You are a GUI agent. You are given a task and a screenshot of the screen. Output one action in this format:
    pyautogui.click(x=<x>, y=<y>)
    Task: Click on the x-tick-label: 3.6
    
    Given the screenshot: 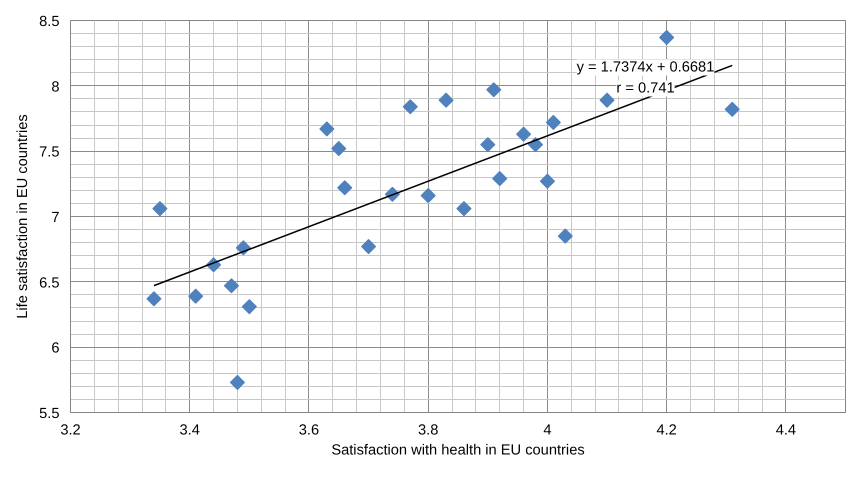 What is the action you would take?
    pyautogui.click(x=309, y=430)
    